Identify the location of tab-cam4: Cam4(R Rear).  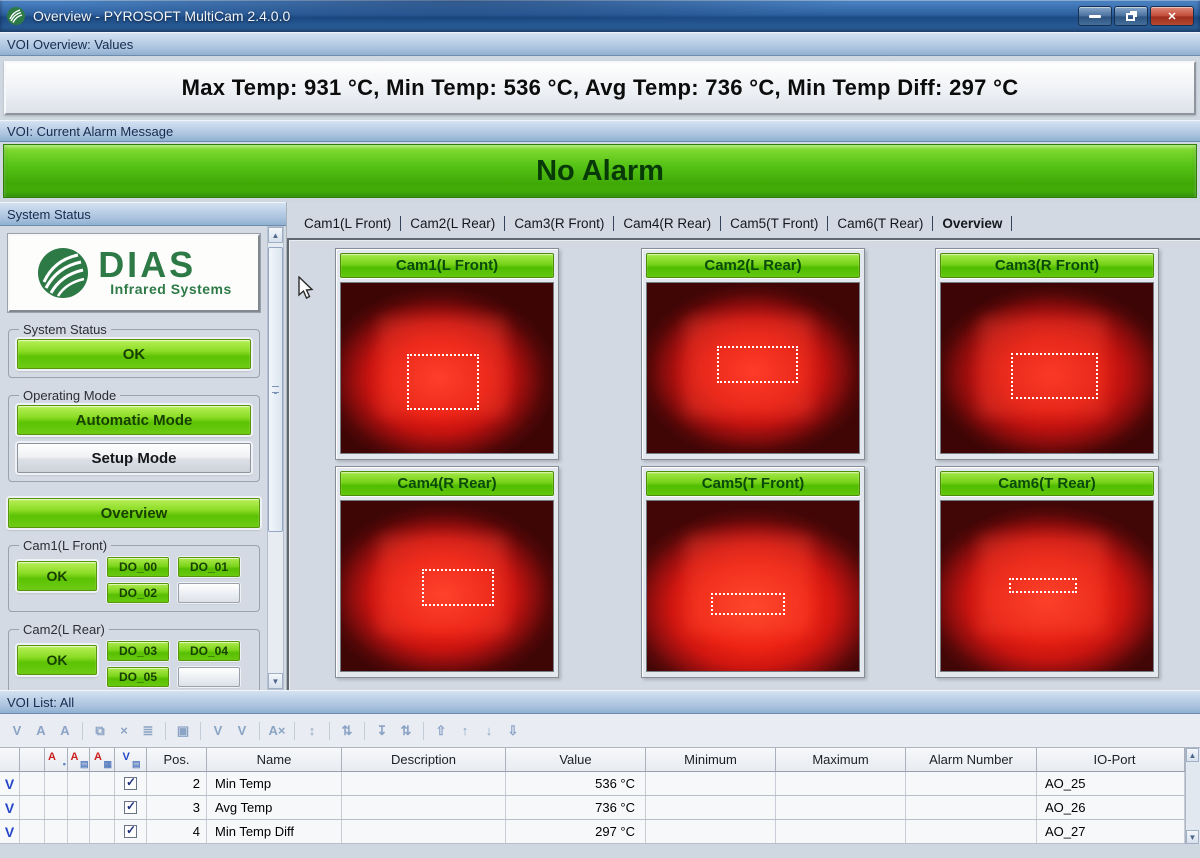
(668, 223).